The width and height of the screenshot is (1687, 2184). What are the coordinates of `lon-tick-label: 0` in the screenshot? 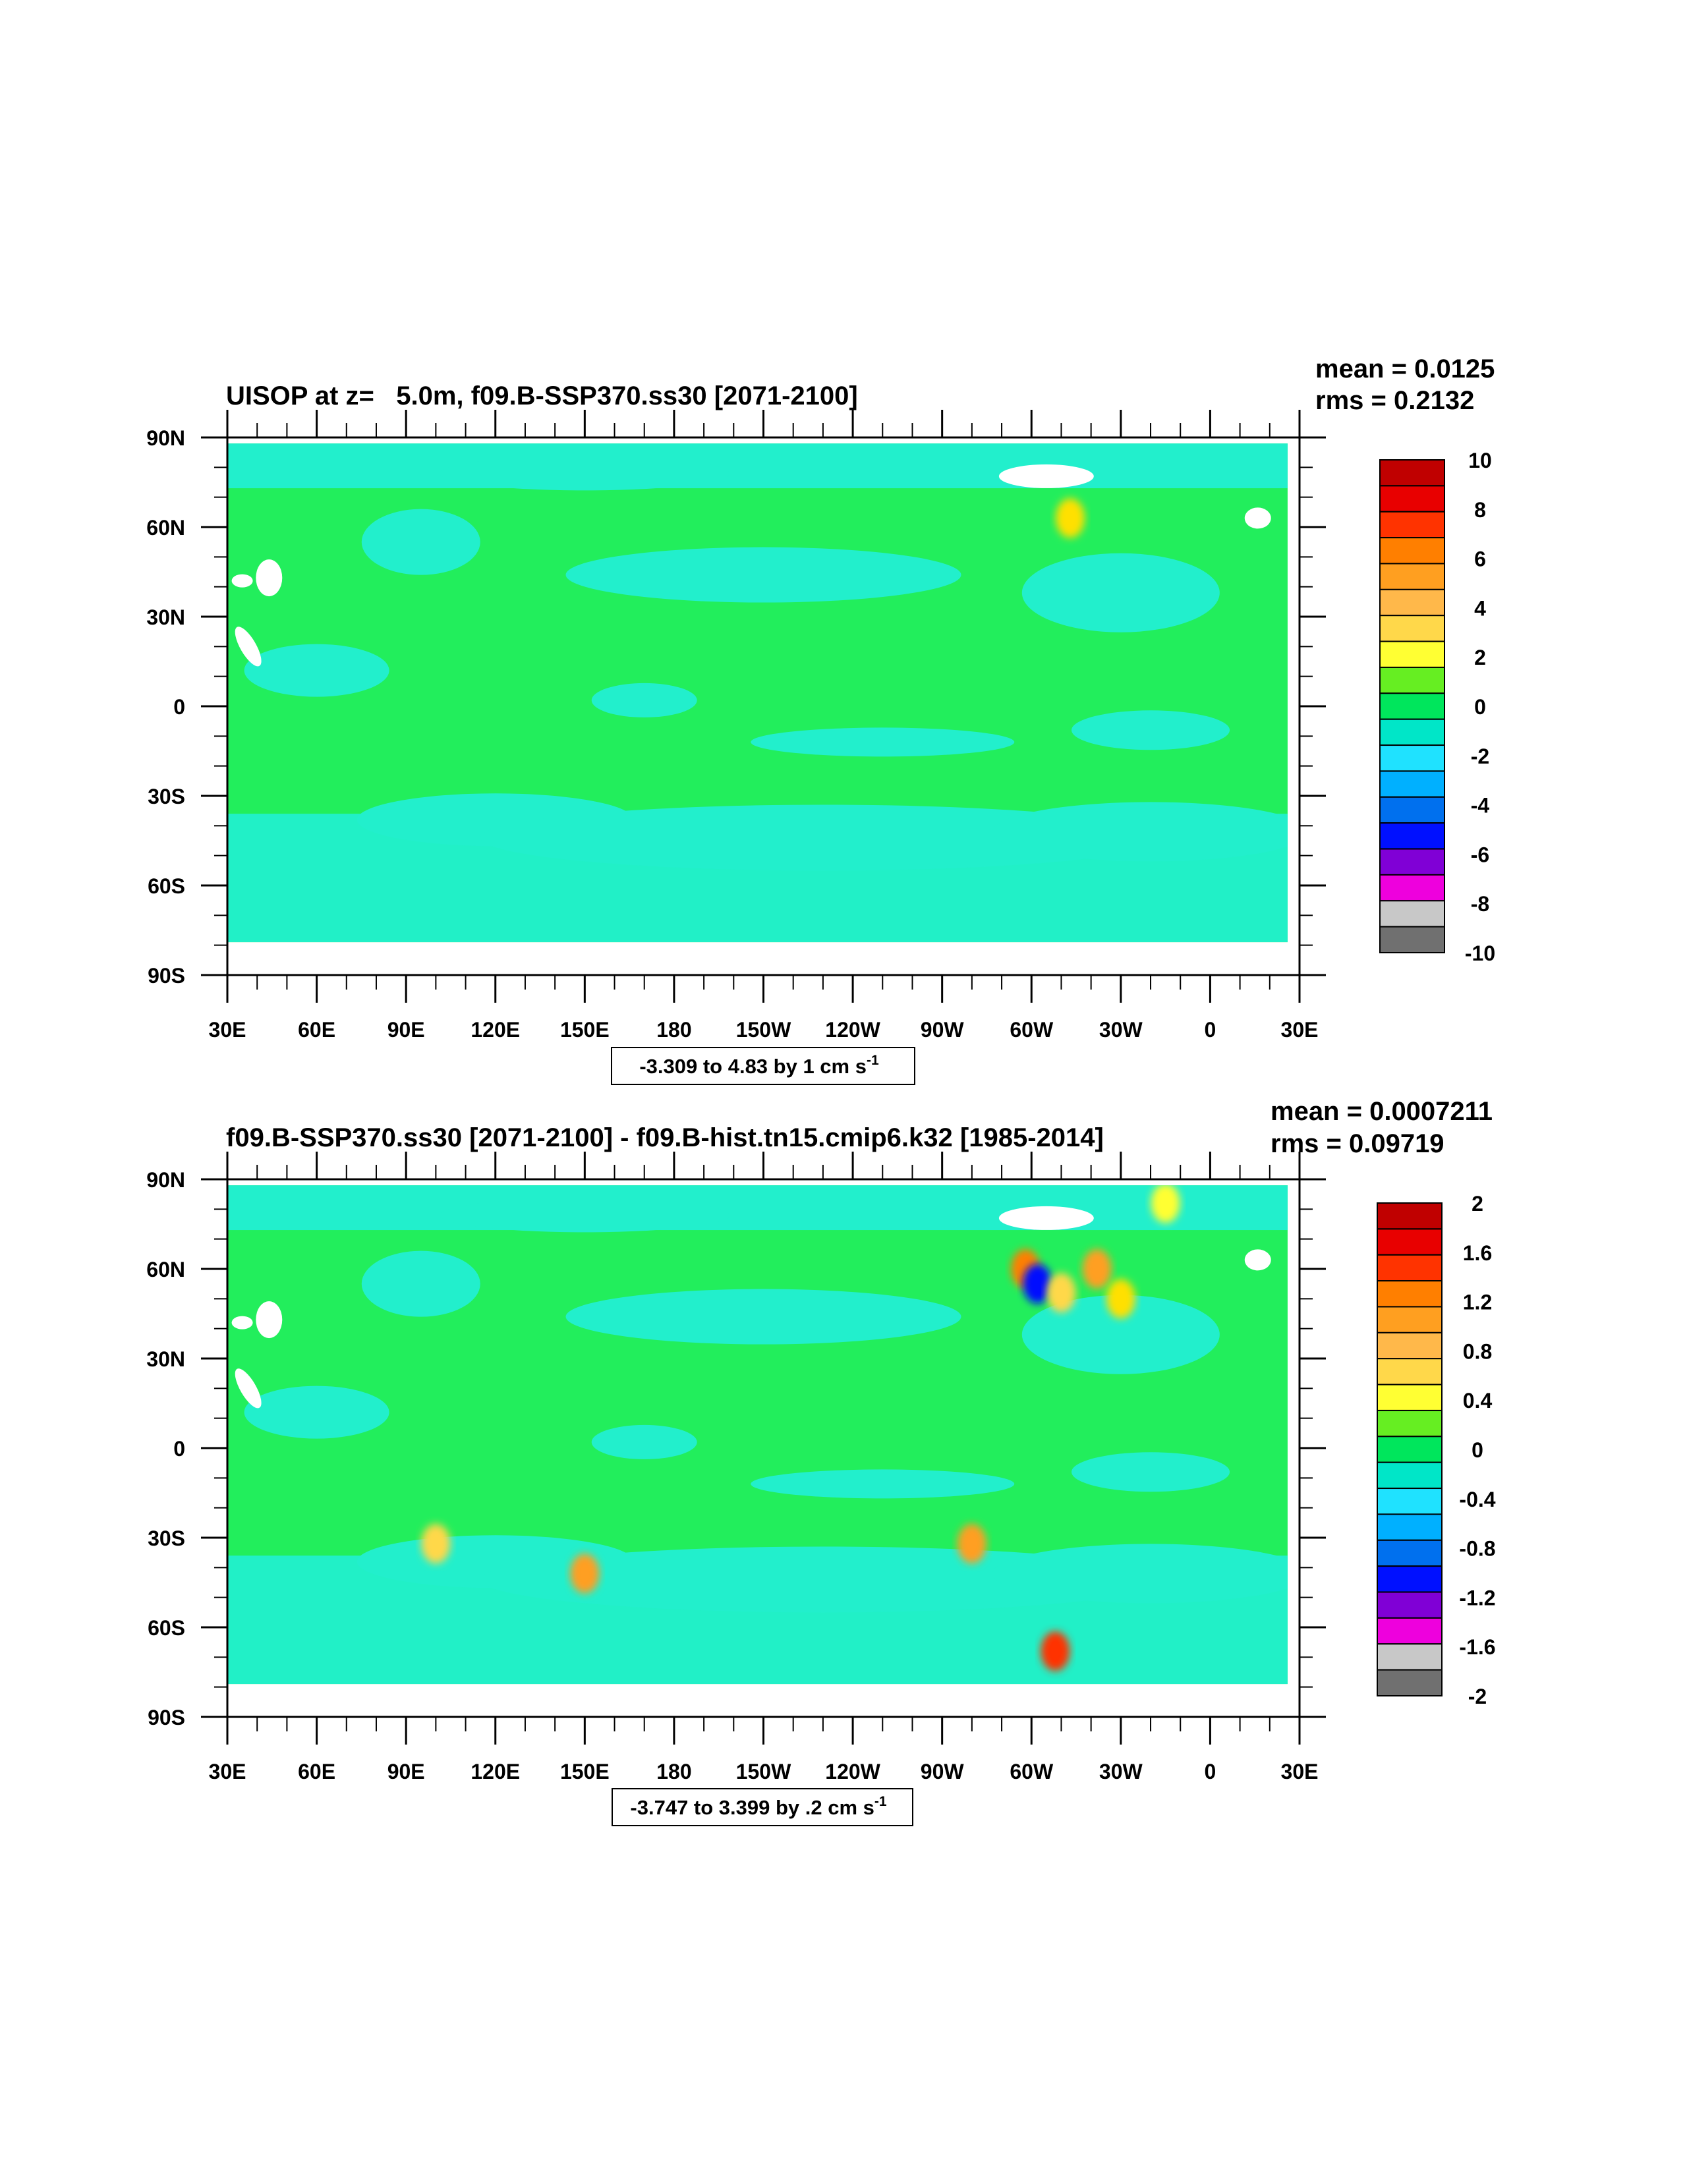 It's located at (1210, 1771).